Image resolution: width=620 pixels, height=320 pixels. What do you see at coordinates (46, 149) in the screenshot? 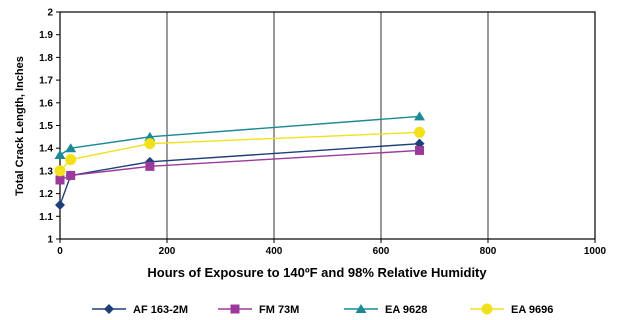
I see `y-tick-label: 1.4` at bounding box center [46, 149].